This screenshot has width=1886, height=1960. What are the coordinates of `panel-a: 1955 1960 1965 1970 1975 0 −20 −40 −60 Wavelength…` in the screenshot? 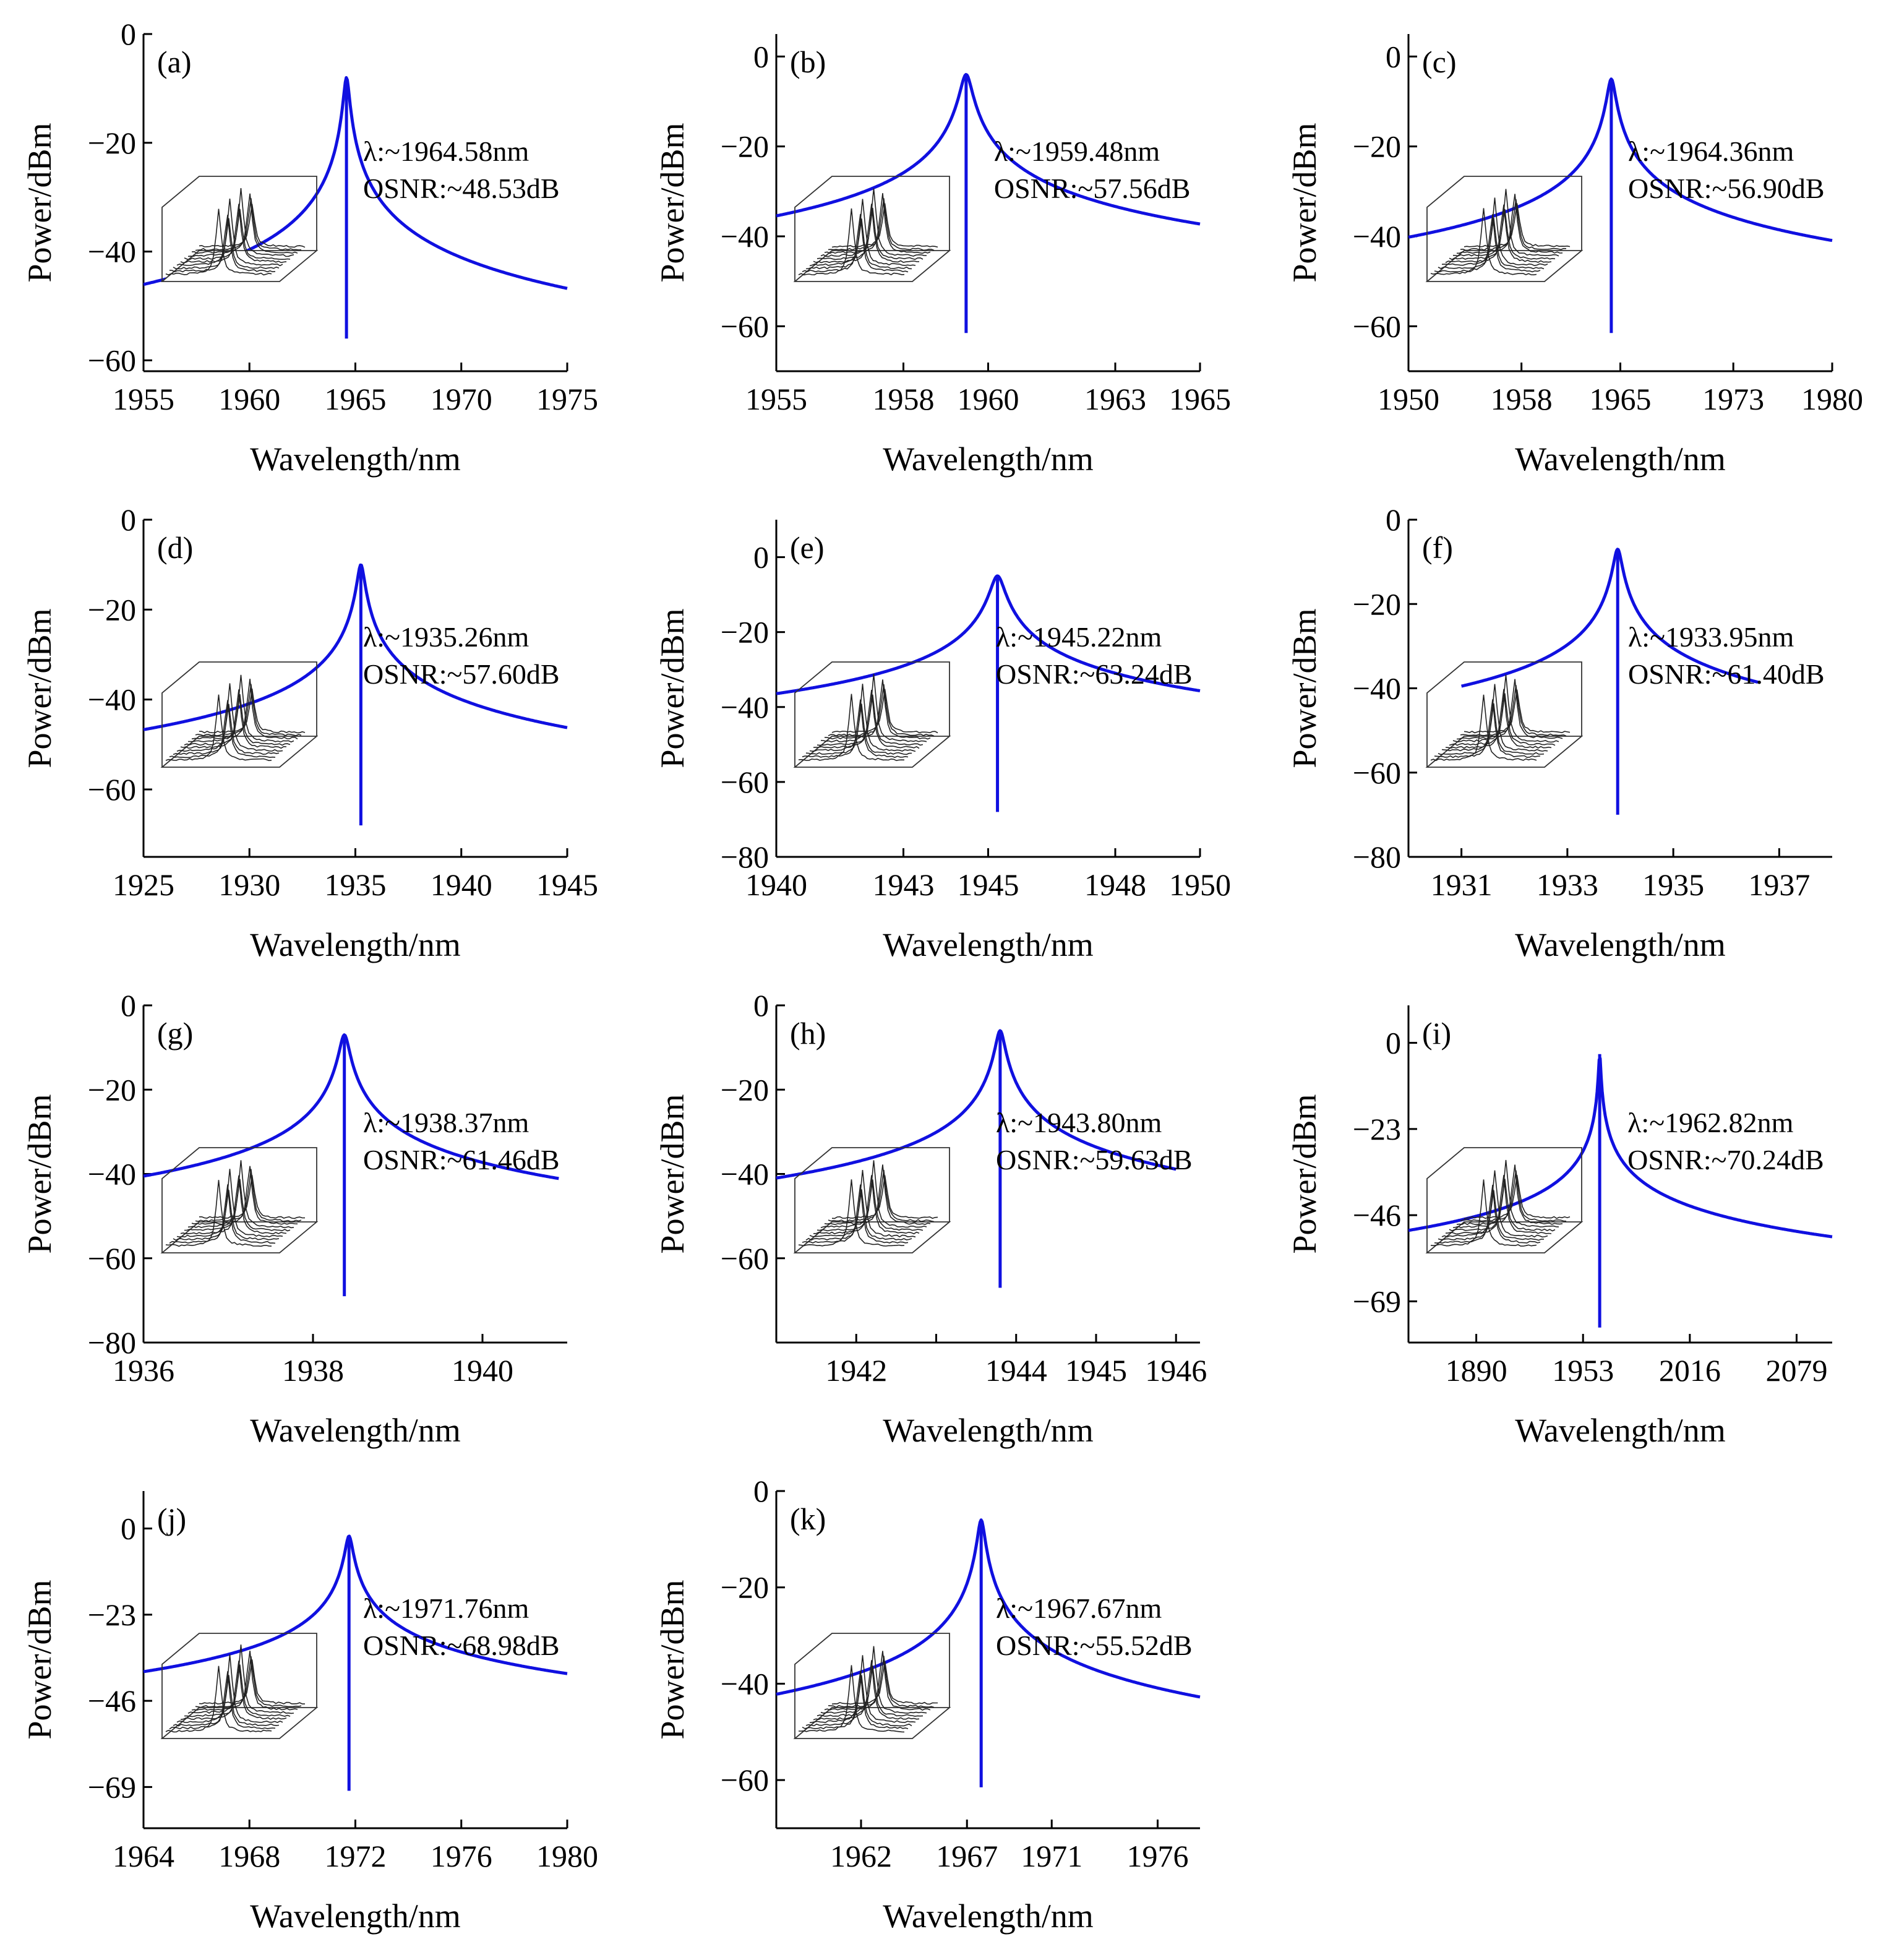 It's located at (309, 247).